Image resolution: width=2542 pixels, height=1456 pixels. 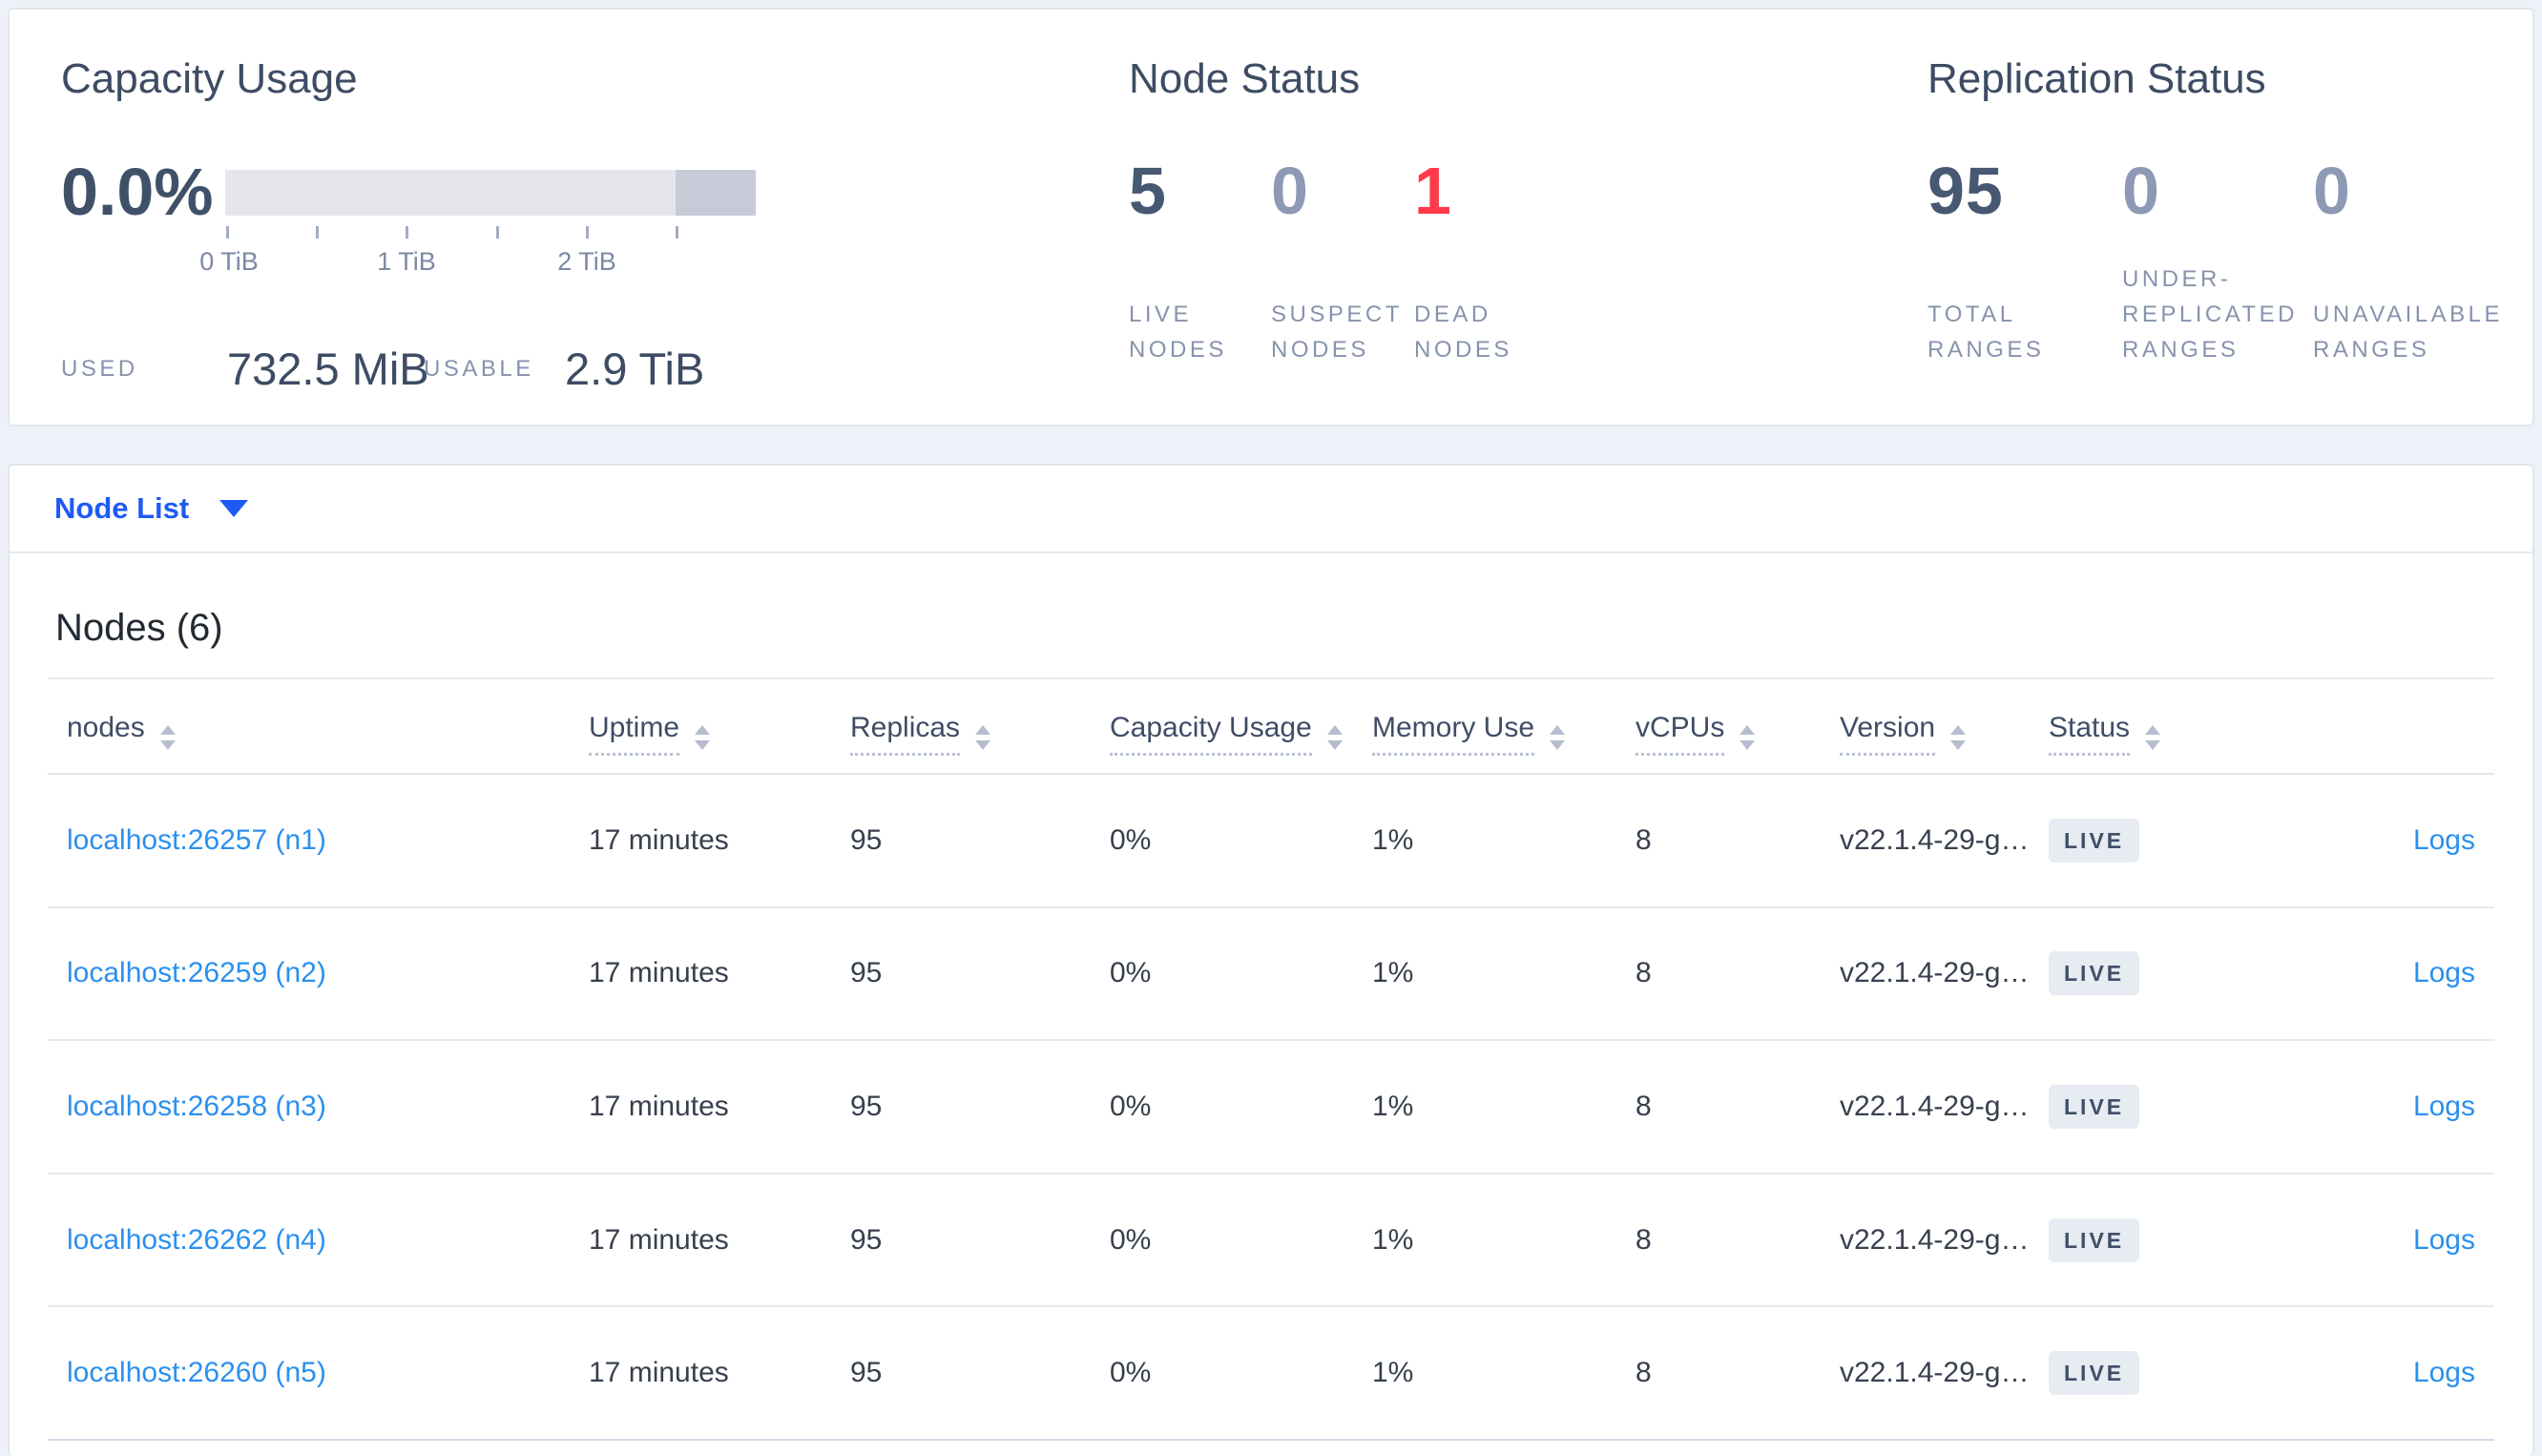 I want to click on column-header-replicas: Replicas, so click(x=980, y=734).